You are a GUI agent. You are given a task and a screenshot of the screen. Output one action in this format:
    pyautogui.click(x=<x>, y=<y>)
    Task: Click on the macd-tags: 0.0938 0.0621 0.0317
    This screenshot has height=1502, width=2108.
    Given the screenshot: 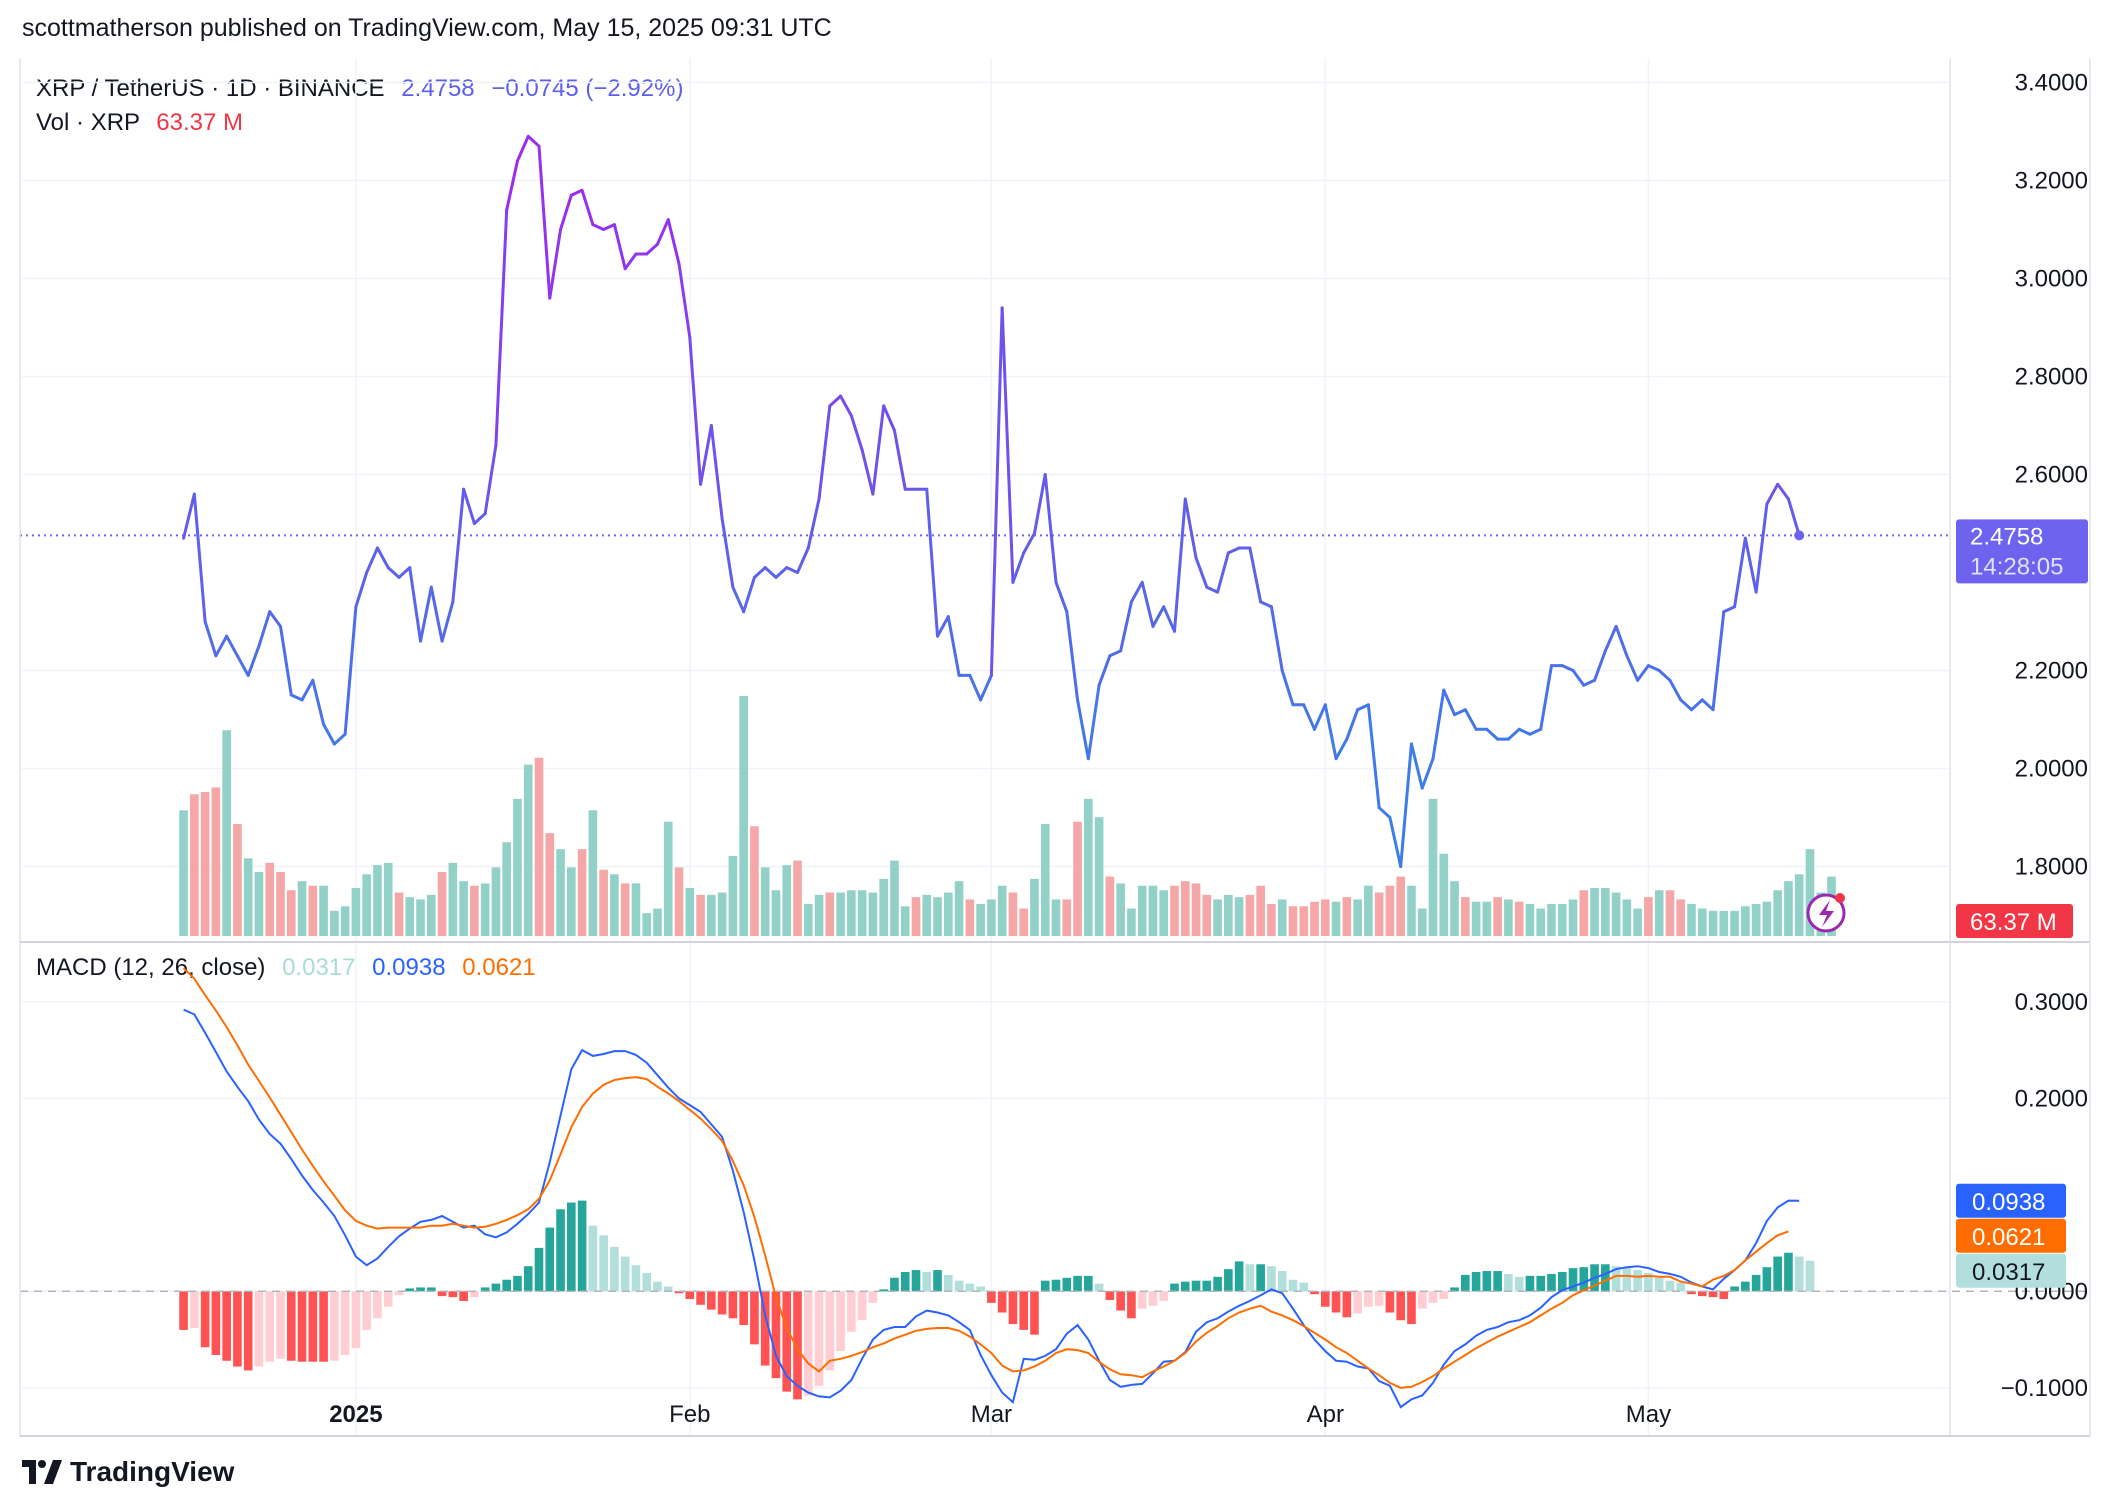 What is the action you would take?
    pyautogui.click(x=2011, y=1235)
    